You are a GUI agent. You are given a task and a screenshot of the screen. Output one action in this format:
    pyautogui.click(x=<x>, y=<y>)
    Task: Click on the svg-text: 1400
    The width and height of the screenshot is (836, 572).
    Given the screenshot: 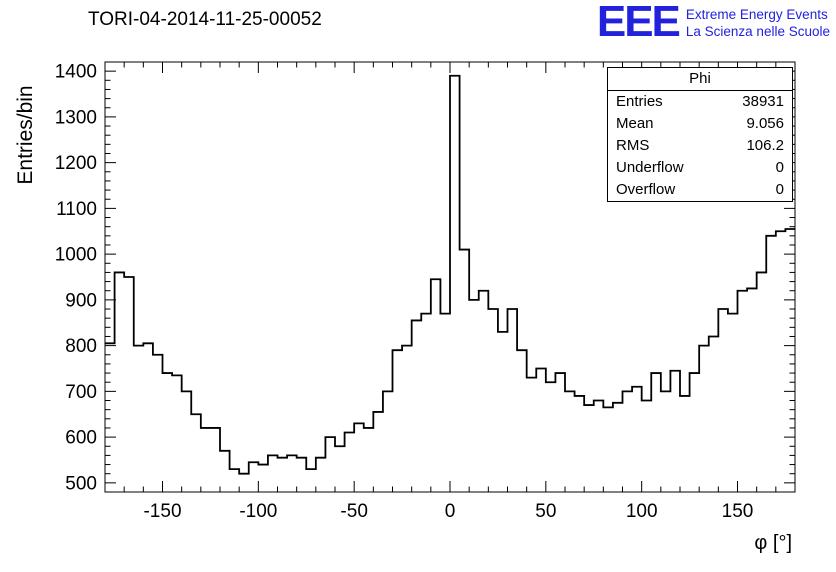 What is the action you would take?
    pyautogui.click(x=76, y=72)
    